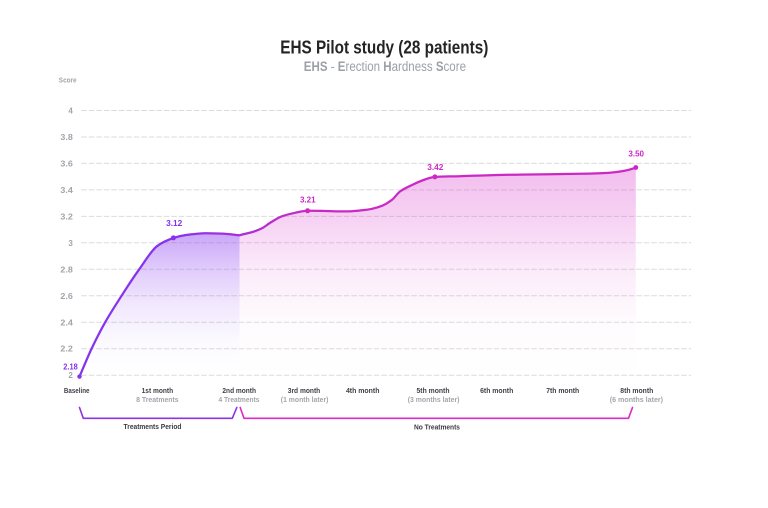  What do you see at coordinates (68, 81) in the screenshot?
I see `svg-text: Score` at bounding box center [68, 81].